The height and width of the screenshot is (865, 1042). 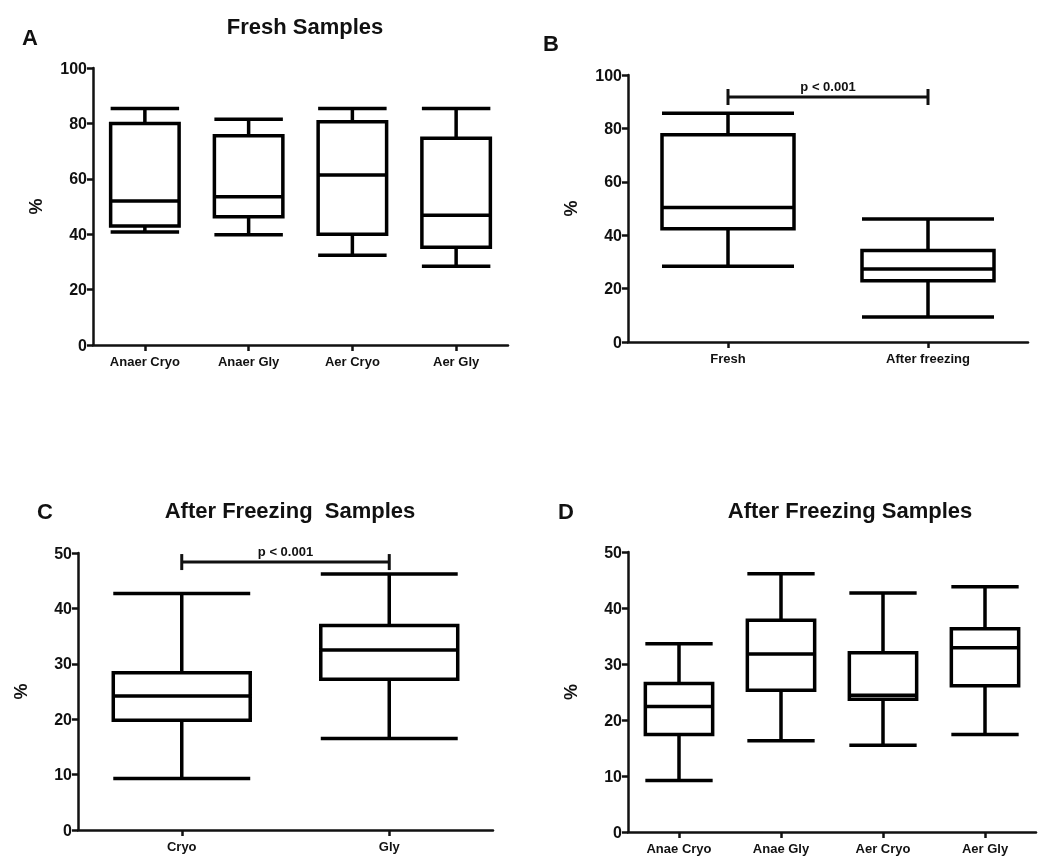 What do you see at coordinates (781, 848) in the screenshot?
I see `x-tick-label: Anae Gly` at bounding box center [781, 848].